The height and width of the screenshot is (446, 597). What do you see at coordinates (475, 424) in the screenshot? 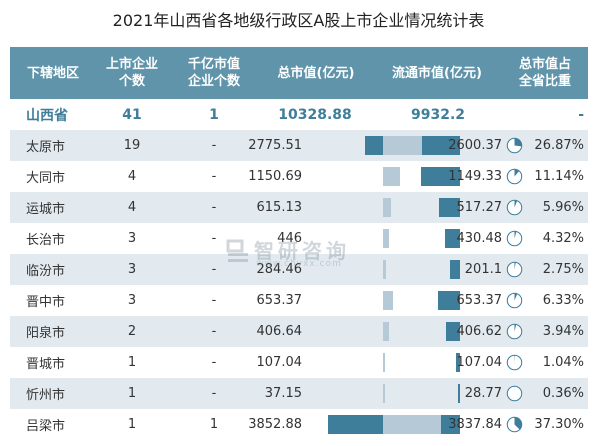
I see `circulating-value: 3837.84` at bounding box center [475, 424].